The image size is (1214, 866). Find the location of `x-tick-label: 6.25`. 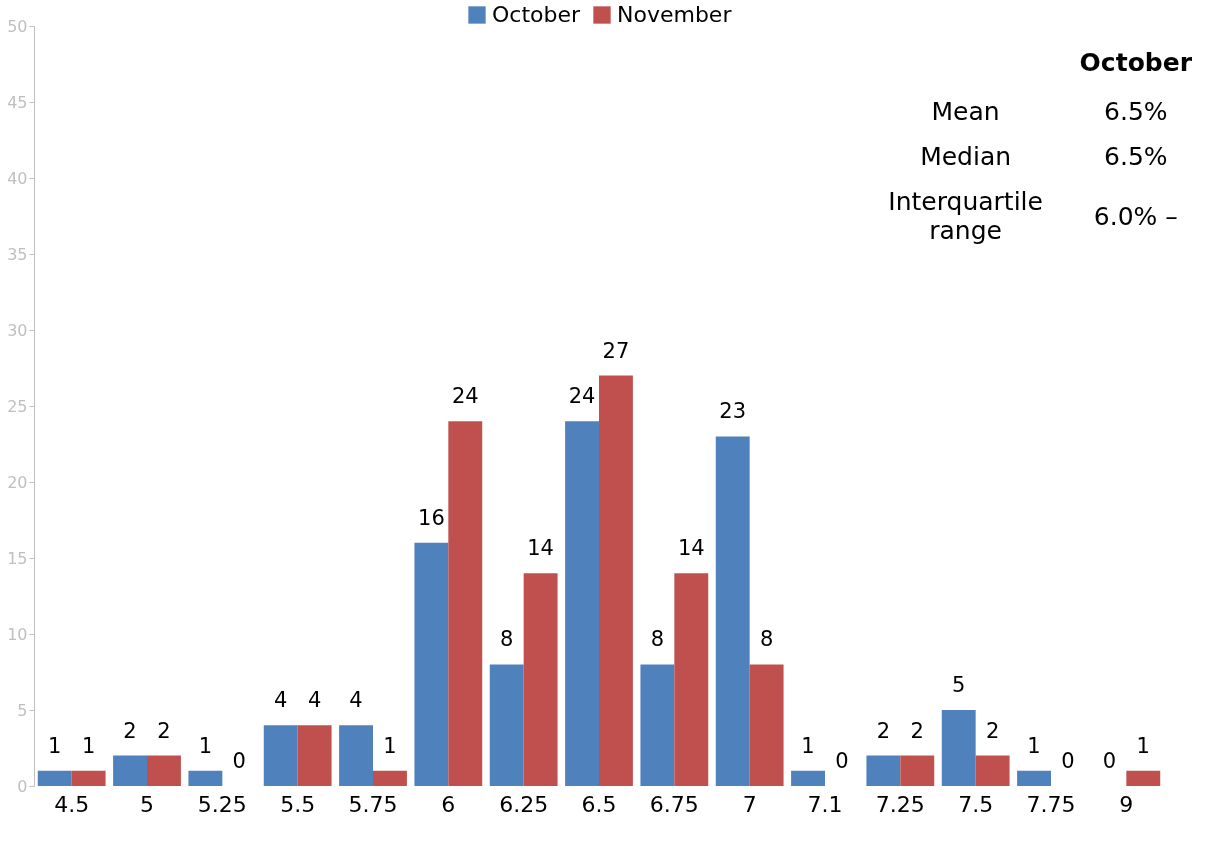

x-tick-label: 6.25 is located at coordinates (524, 804).